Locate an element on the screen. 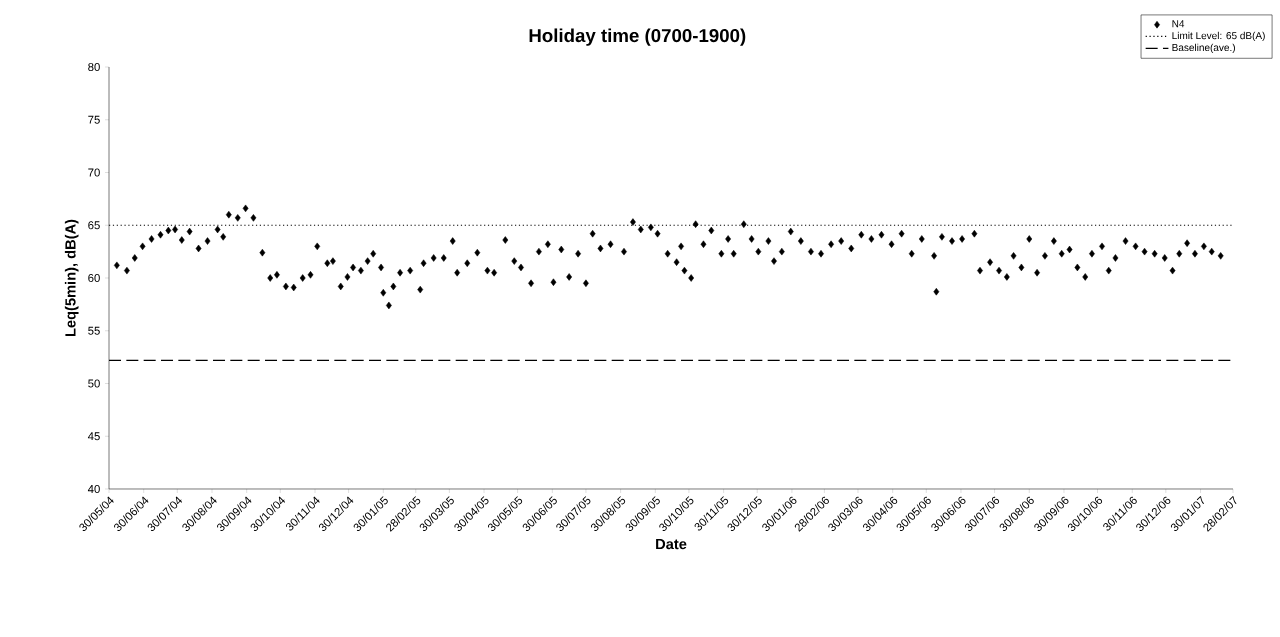 The image size is (1280, 637). y-tick-label: 70 is located at coordinates (94, 172).